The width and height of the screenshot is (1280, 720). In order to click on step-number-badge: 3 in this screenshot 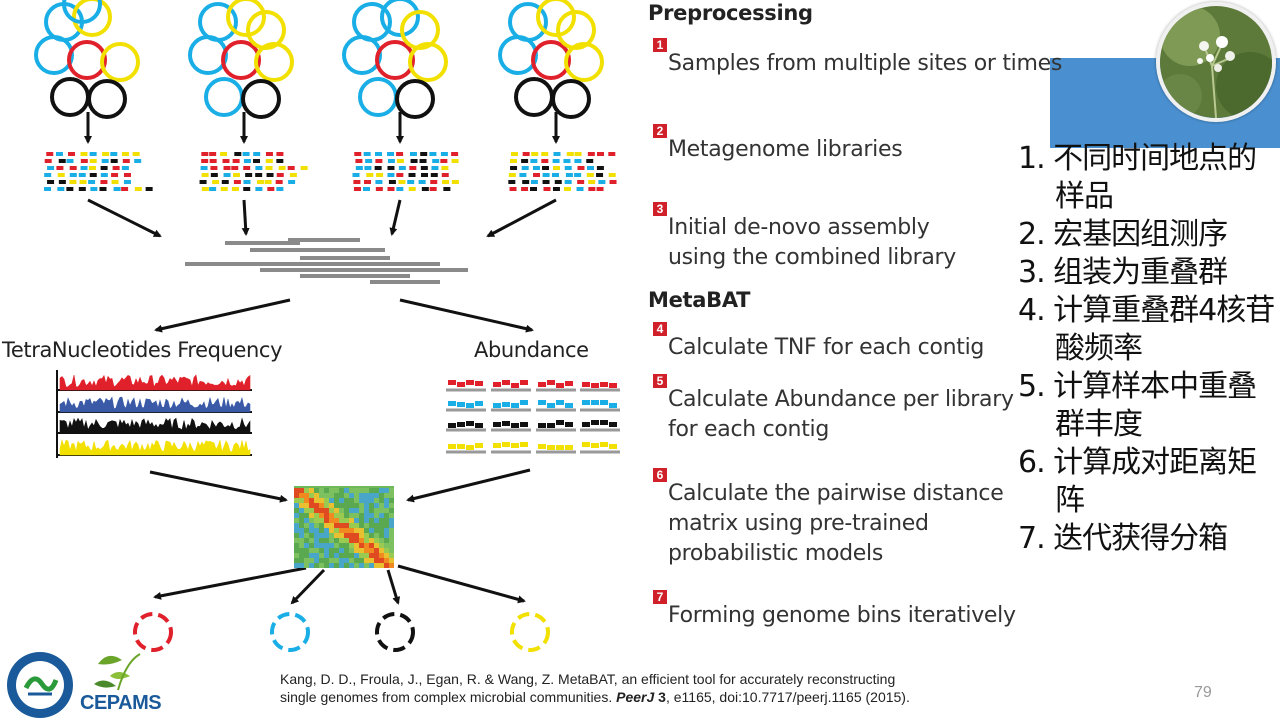, I will do `click(660, 209)`.